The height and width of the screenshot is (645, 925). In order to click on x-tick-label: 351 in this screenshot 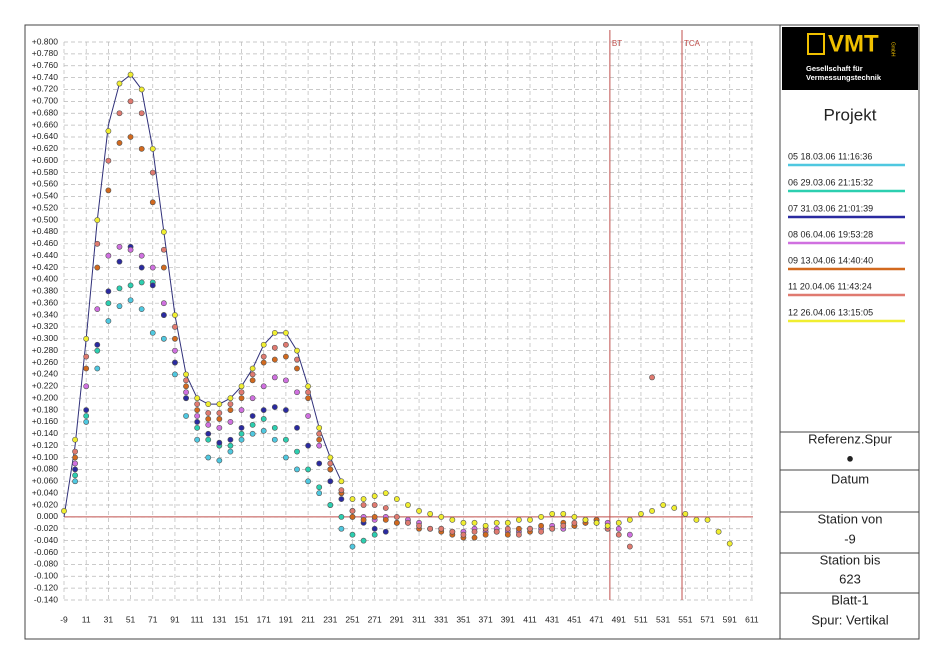, I will do `click(463, 619)`.